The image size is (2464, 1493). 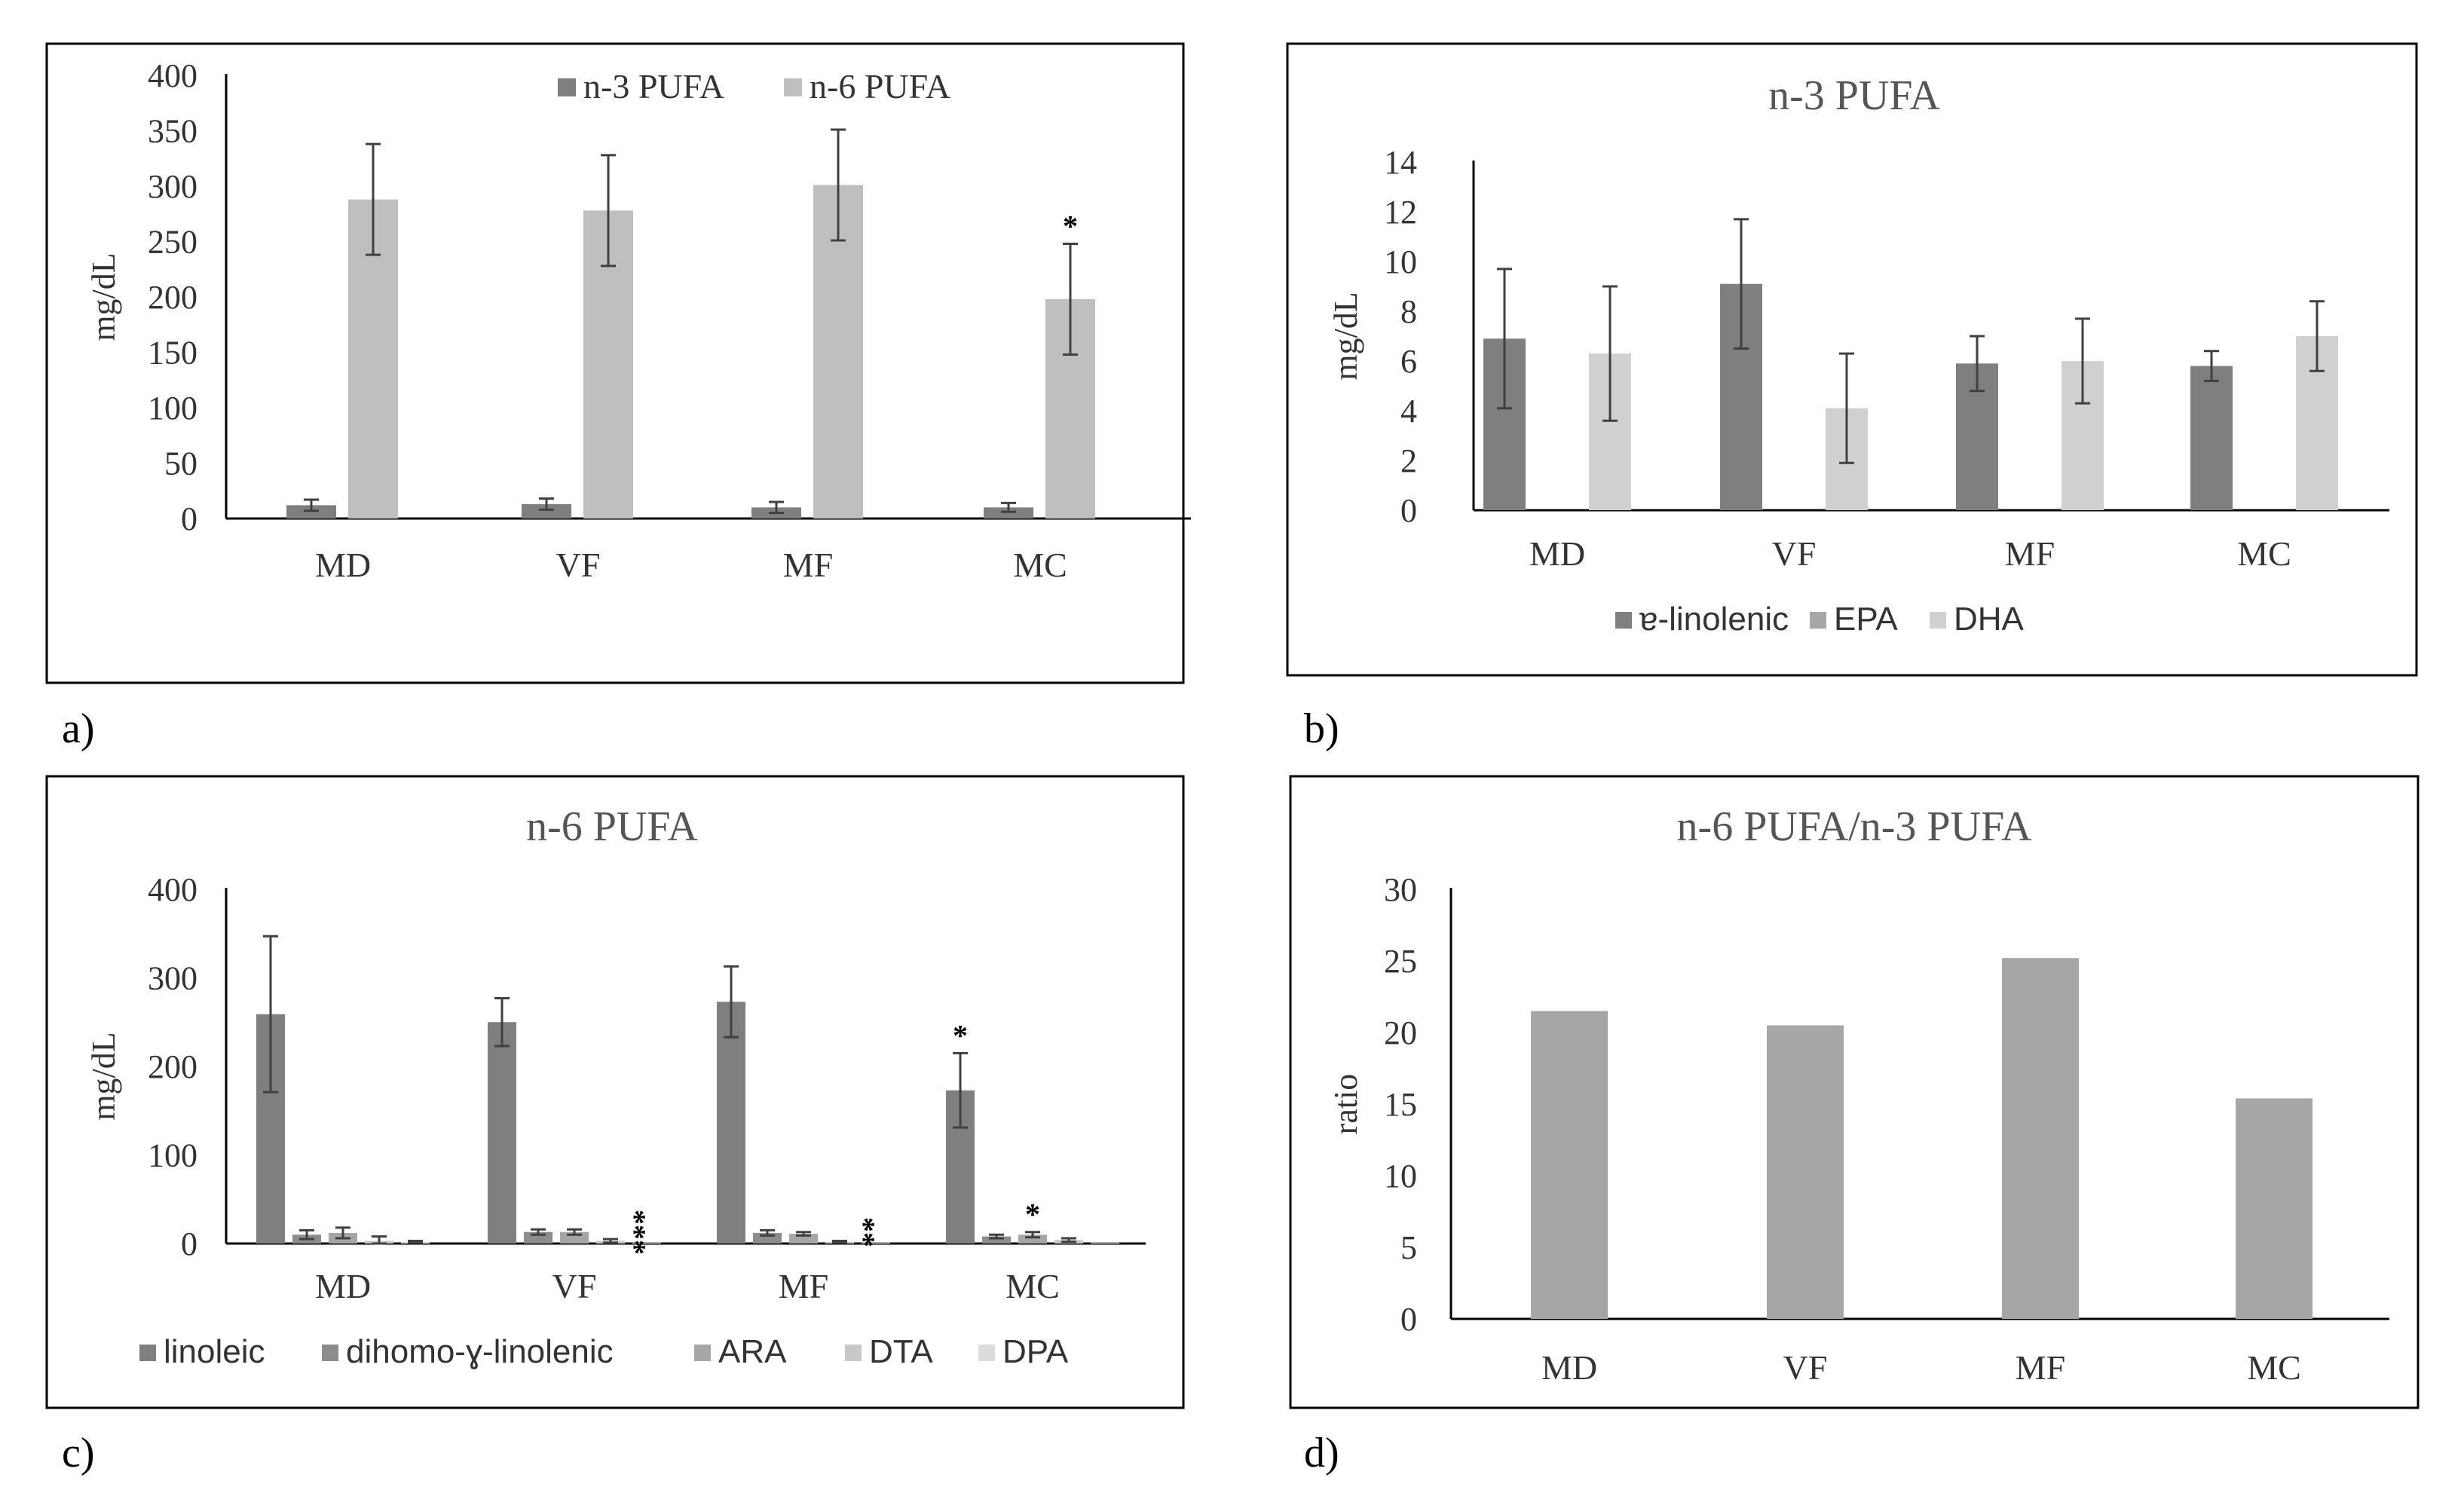 What do you see at coordinates (1408, 361) in the screenshot?
I see `y-tick-label: 6` at bounding box center [1408, 361].